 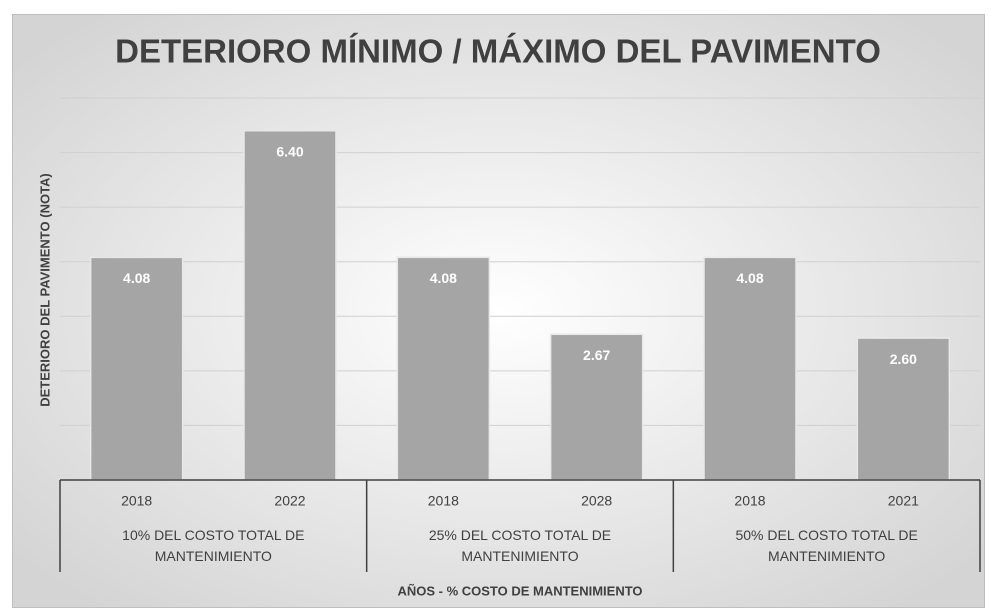 I want to click on data-label: 6.40, so click(x=289, y=151).